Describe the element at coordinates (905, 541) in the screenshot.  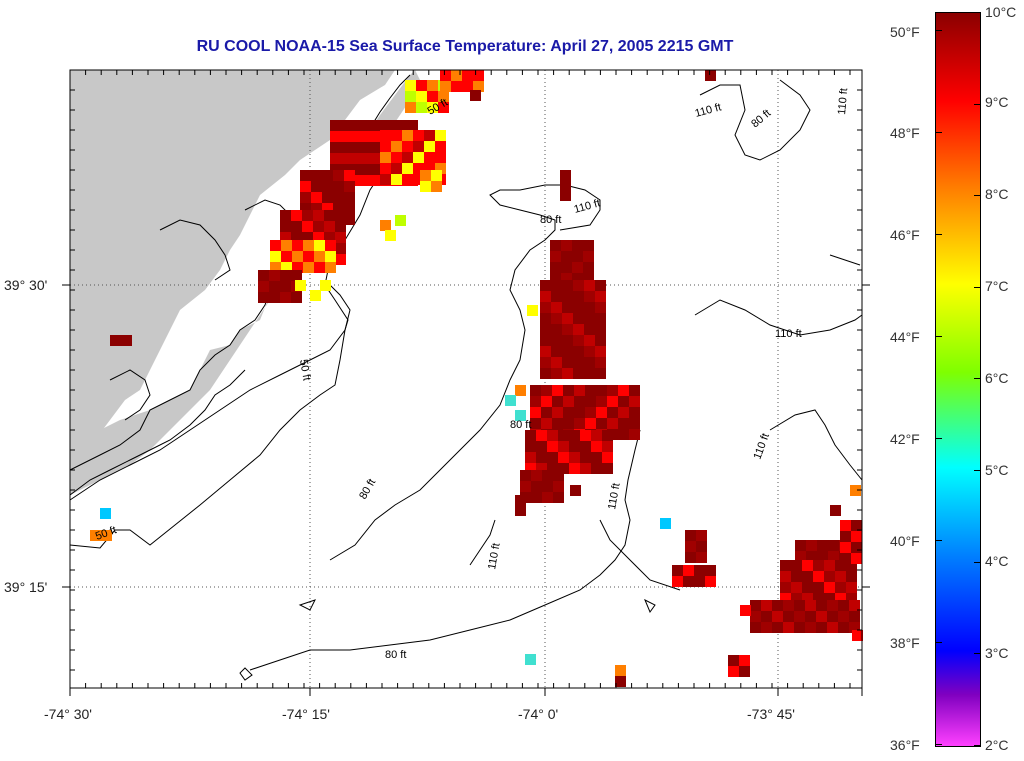
I see `colorbar-fahrenheit-label: 40°F` at that location.